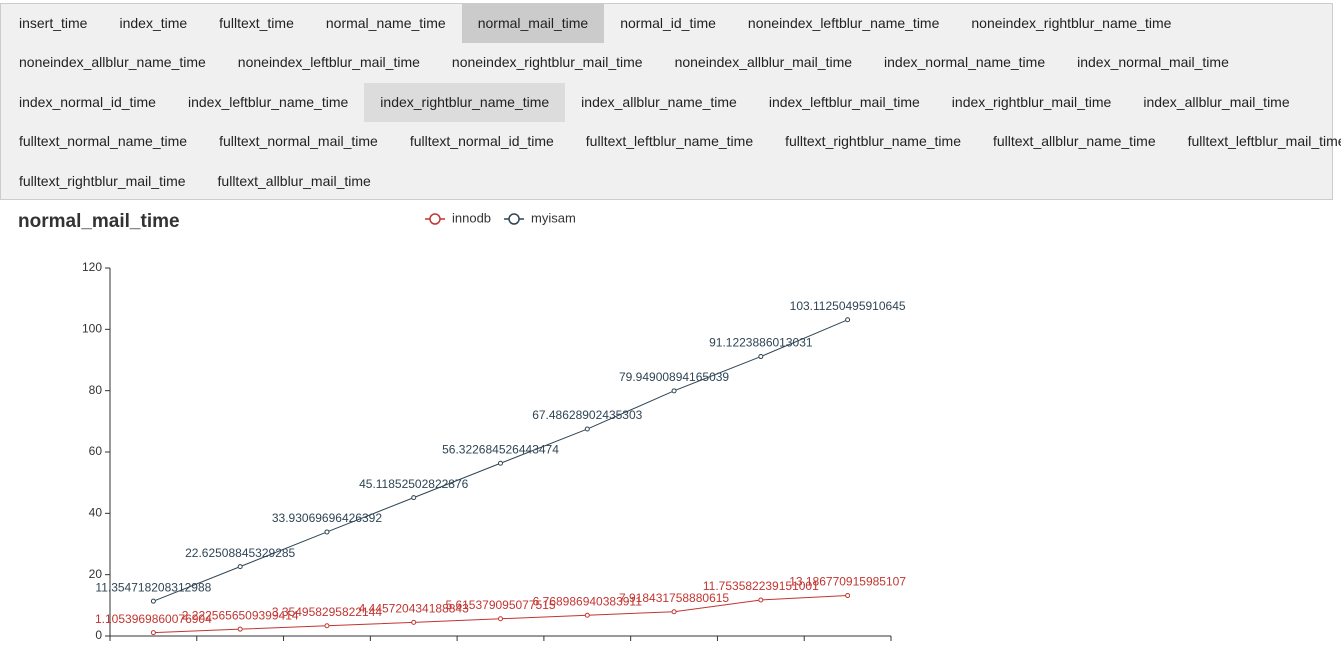 The width and height of the screenshot is (1341, 648). I want to click on tab: normal_mail_time, so click(533, 23).